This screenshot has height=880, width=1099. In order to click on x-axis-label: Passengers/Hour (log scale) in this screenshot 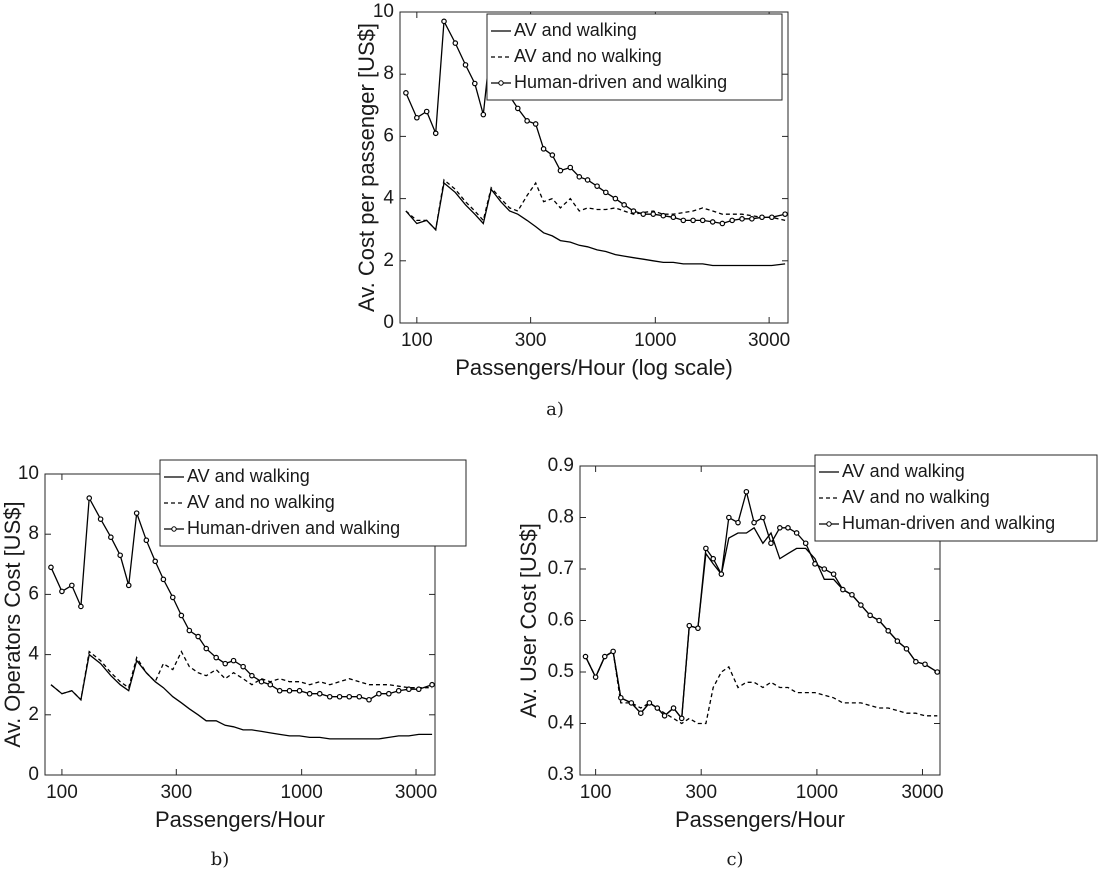, I will do `click(594, 367)`.